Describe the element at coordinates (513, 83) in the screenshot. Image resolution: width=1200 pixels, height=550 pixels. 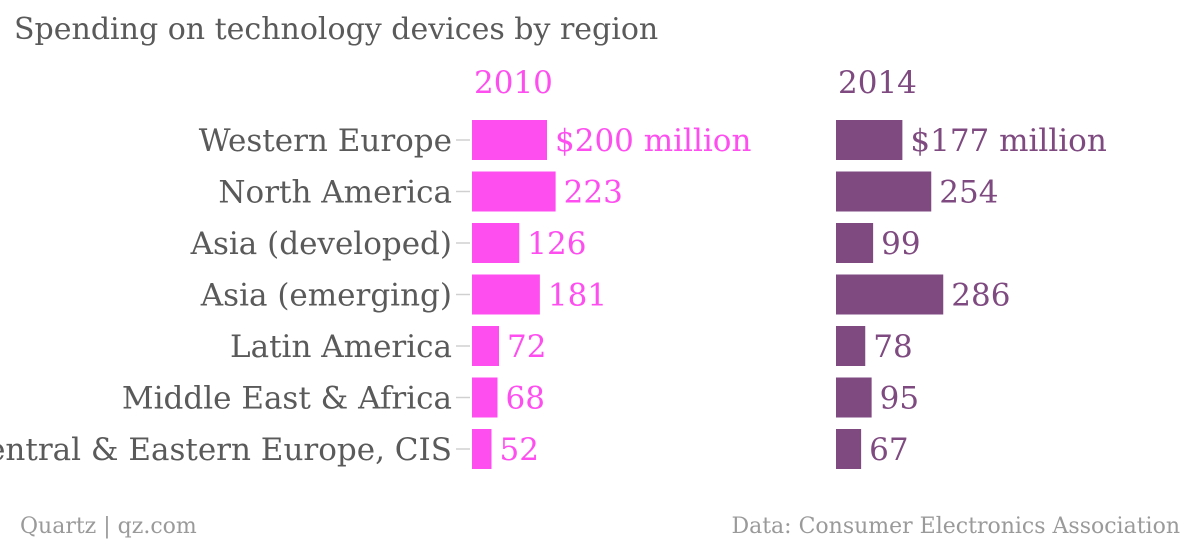
I see `series-header-2010: 2010` at that location.